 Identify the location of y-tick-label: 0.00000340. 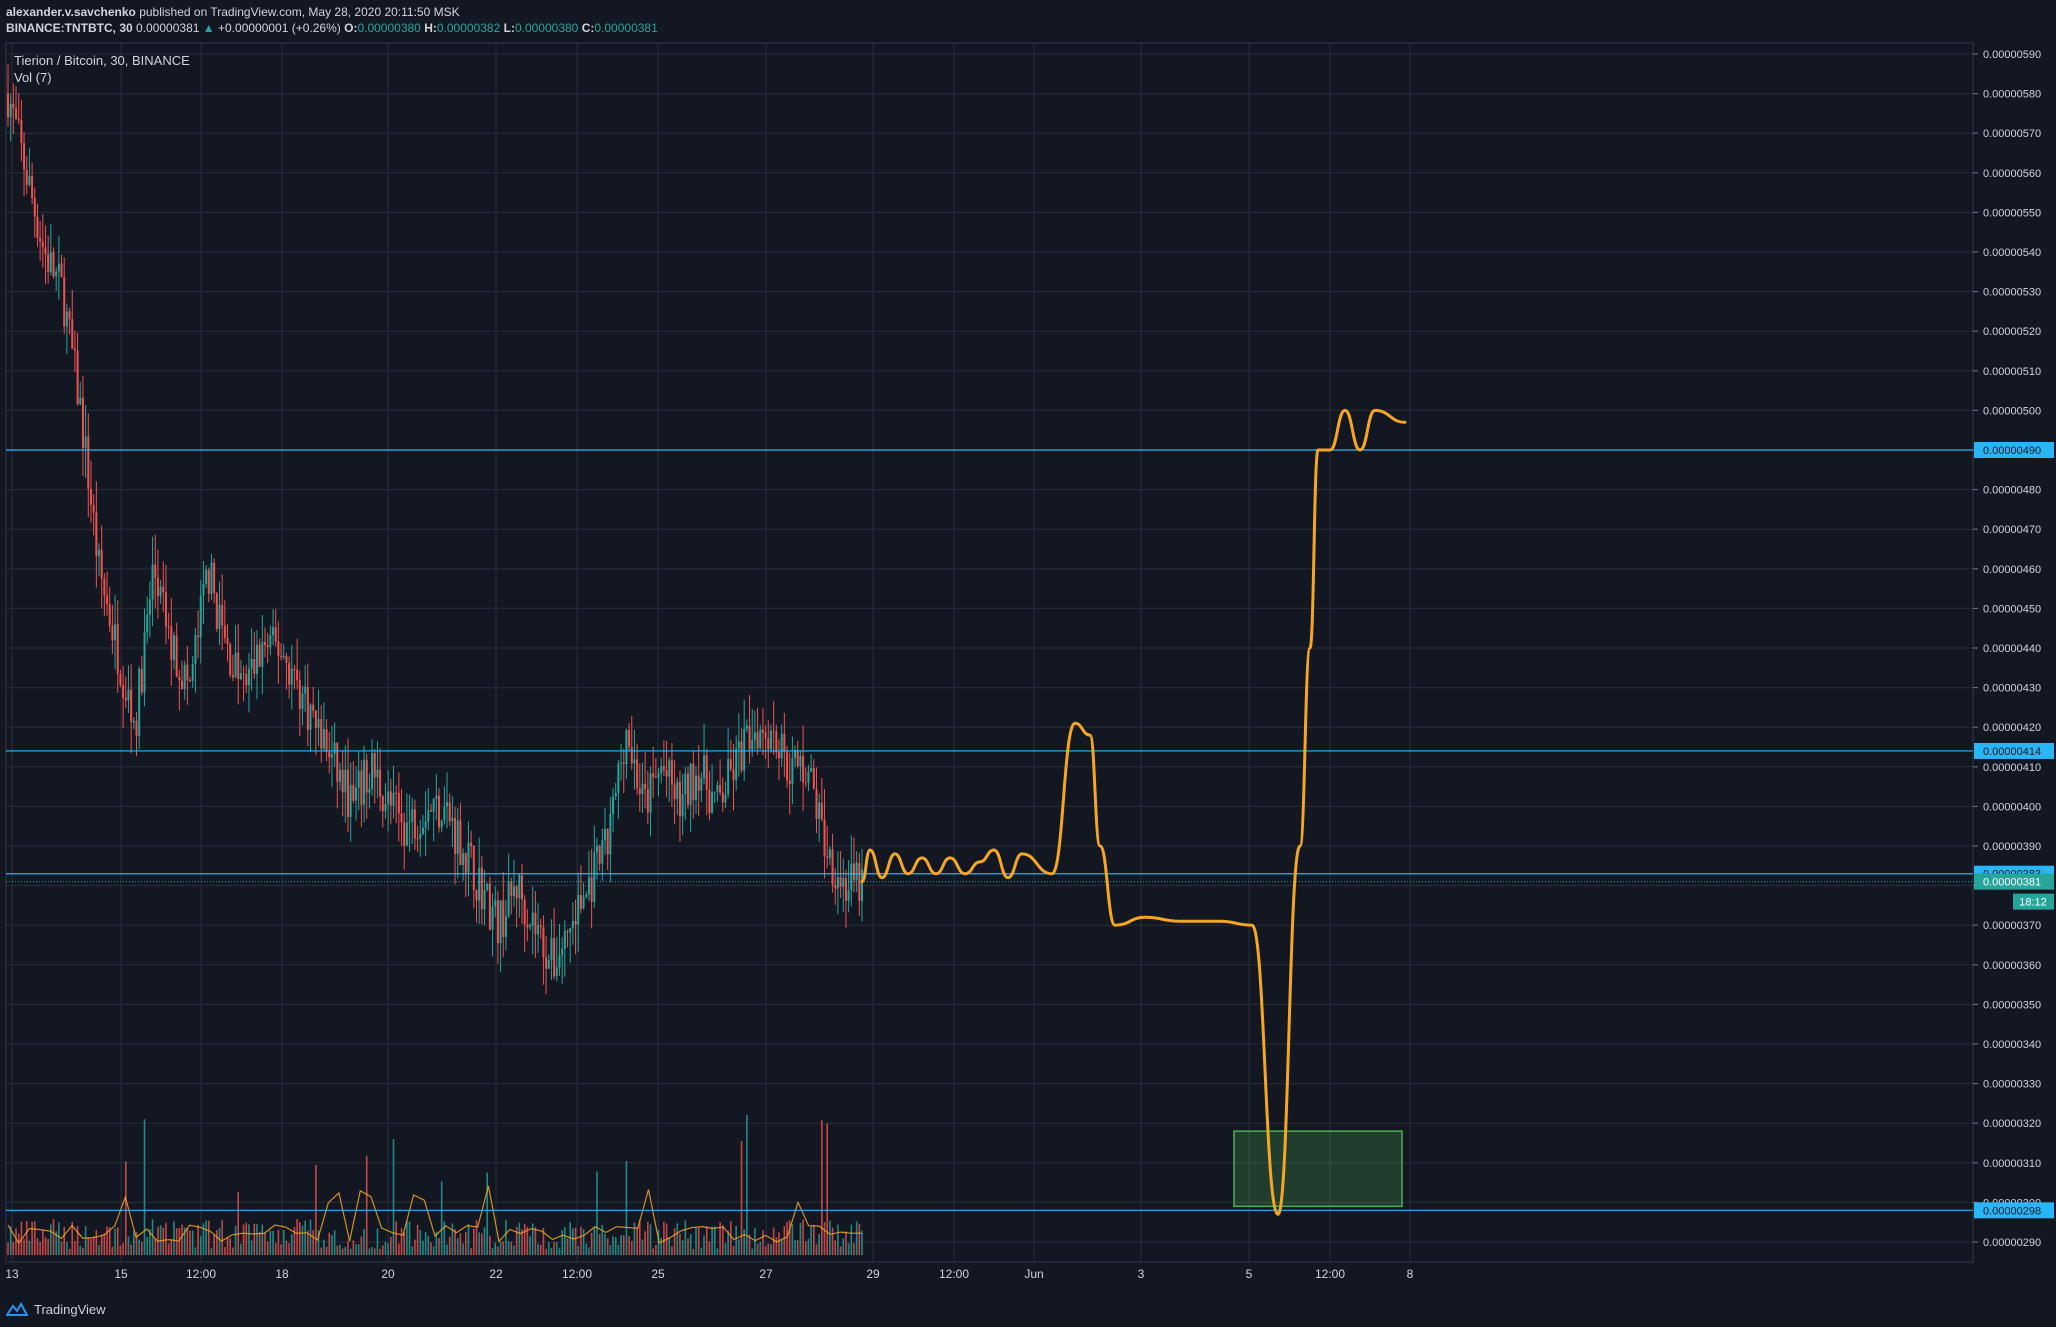
(2012, 1045).